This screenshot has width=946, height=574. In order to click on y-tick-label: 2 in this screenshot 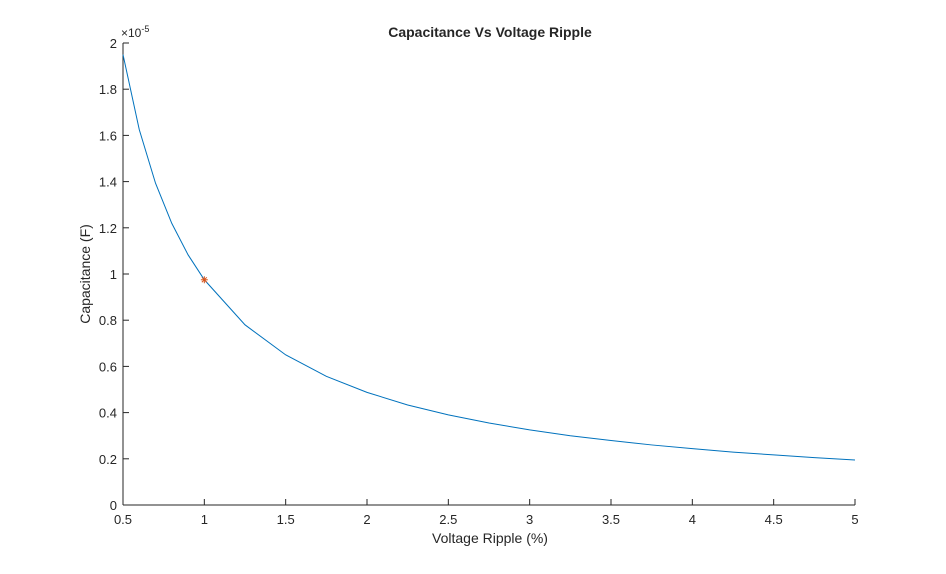, I will do `click(113, 43)`.